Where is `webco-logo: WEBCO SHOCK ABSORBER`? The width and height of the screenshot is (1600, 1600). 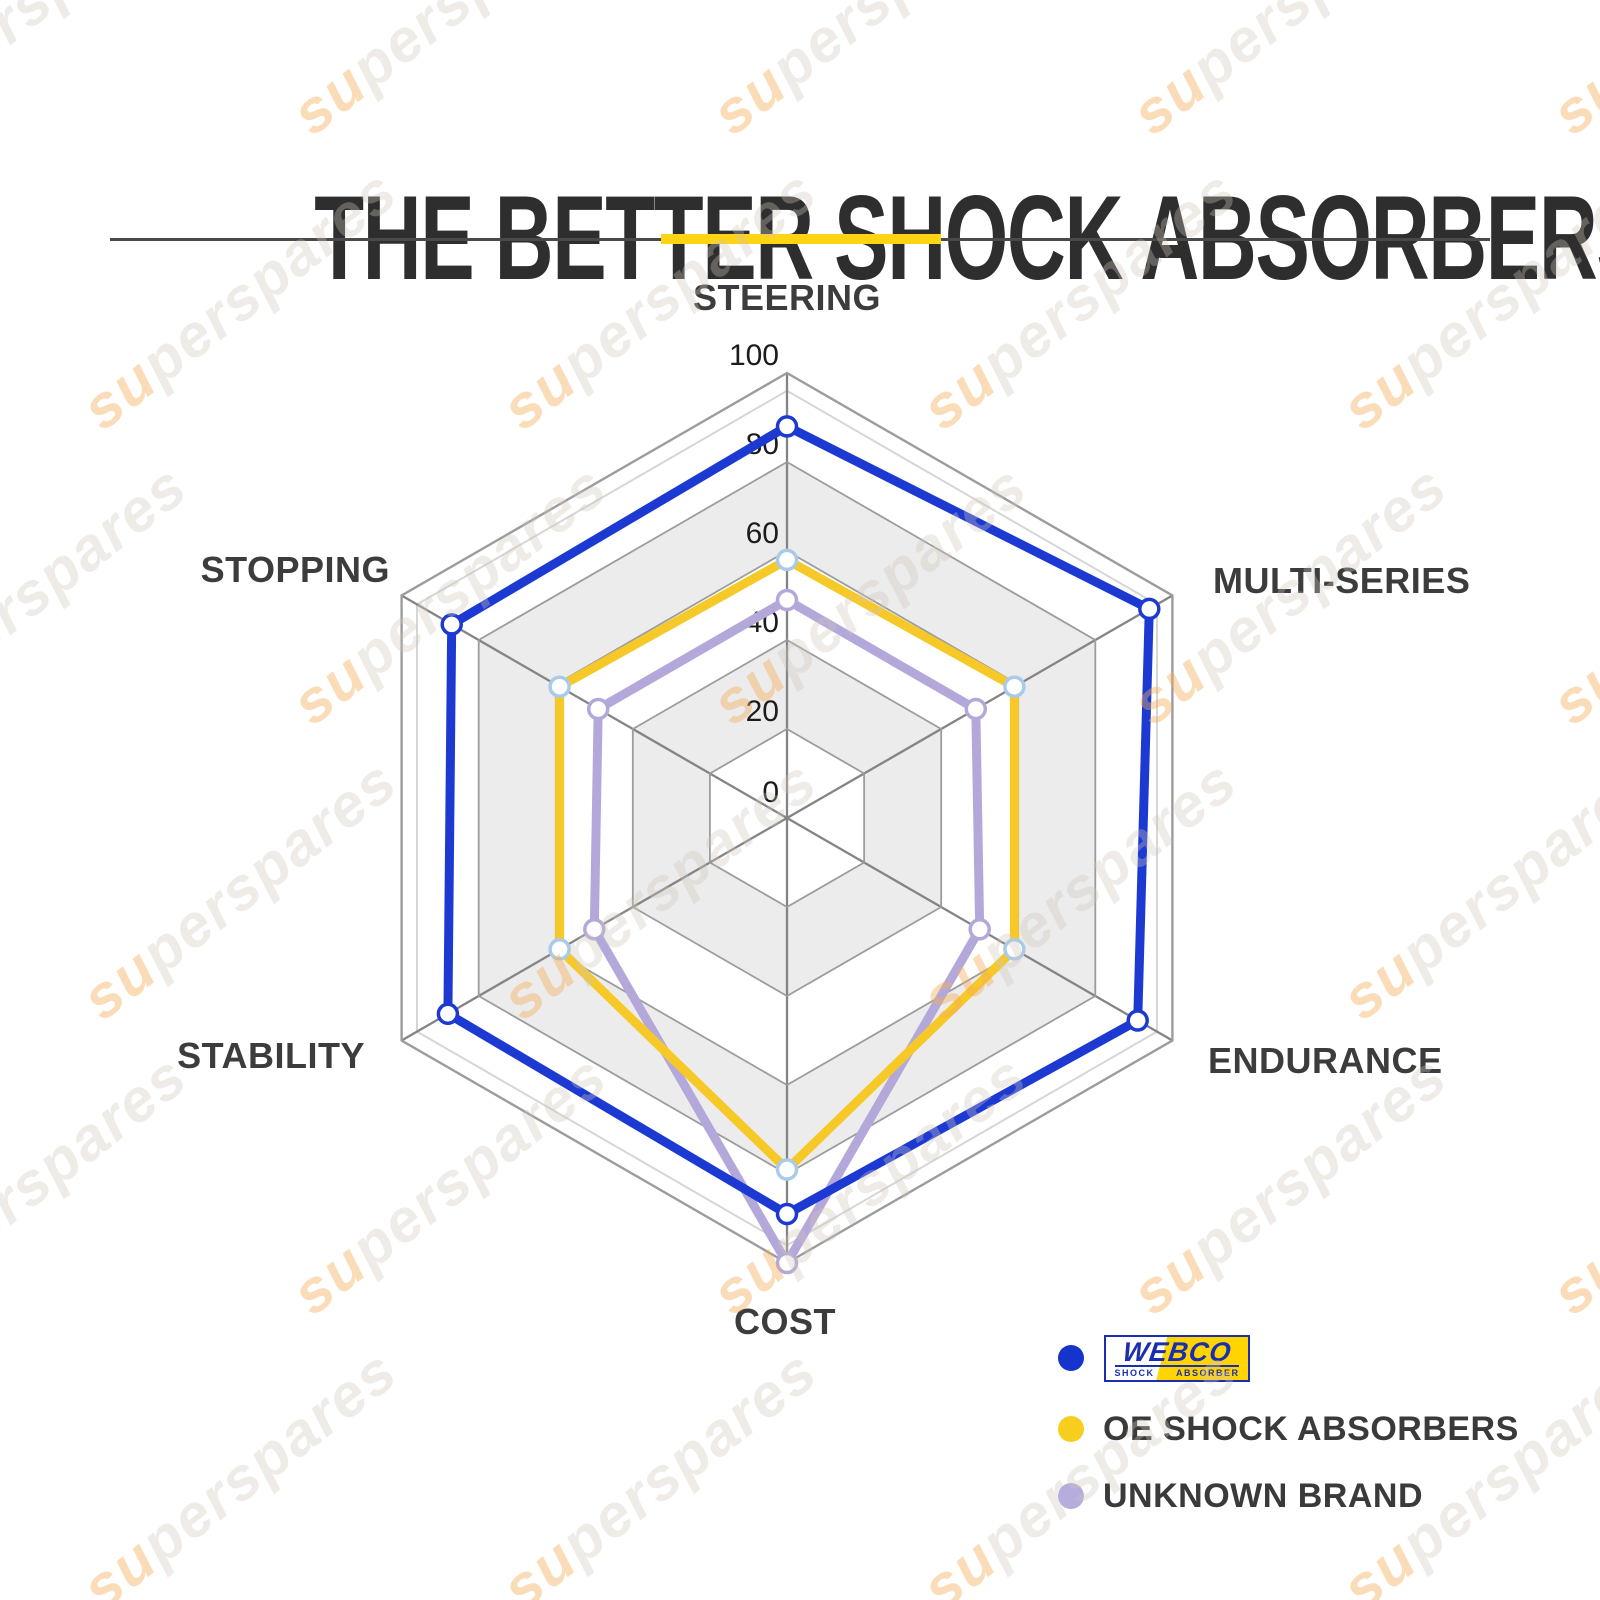
webco-logo: WEBCO SHOCK ABSORBER is located at coordinates (1177, 1358).